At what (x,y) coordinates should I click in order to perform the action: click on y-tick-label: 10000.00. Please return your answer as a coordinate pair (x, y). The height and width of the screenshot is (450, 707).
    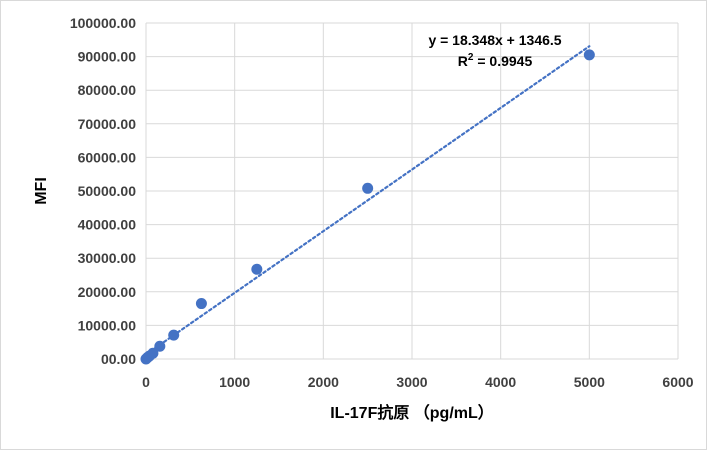
    Looking at the image, I should click on (107, 325).